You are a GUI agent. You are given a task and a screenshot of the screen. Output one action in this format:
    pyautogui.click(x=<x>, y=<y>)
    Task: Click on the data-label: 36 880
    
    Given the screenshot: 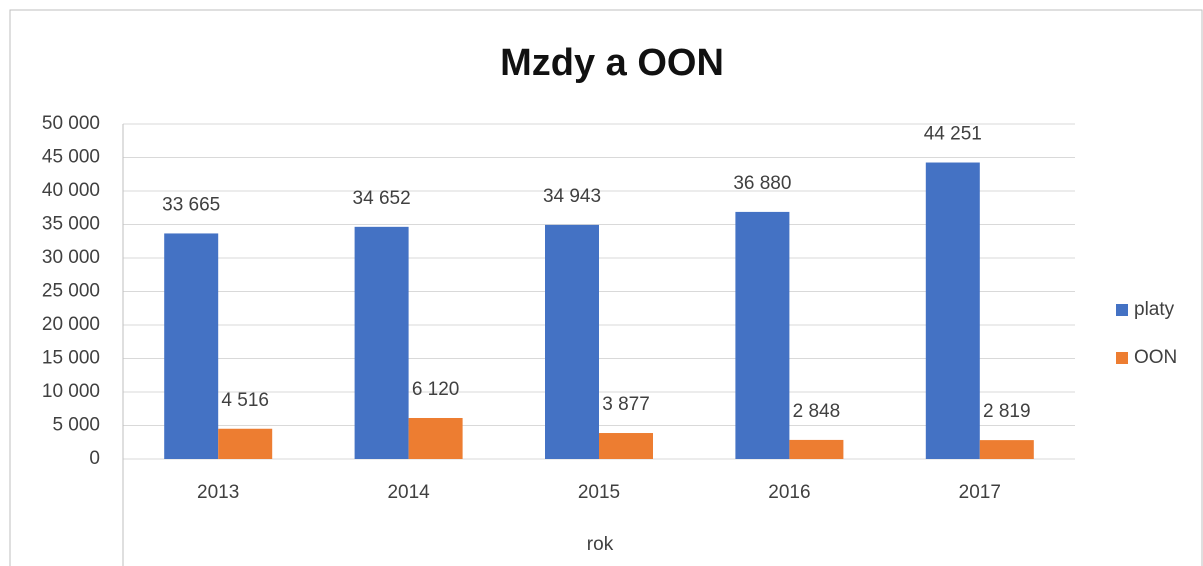 What is the action you would take?
    pyautogui.click(x=762, y=183)
    